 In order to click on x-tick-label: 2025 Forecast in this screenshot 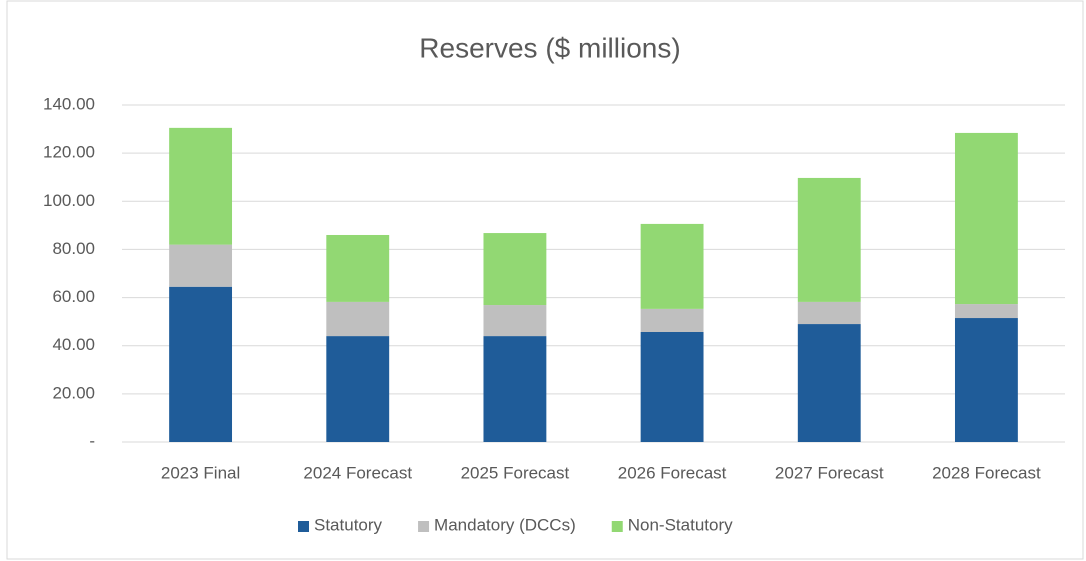, I will do `click(515, 472)`.